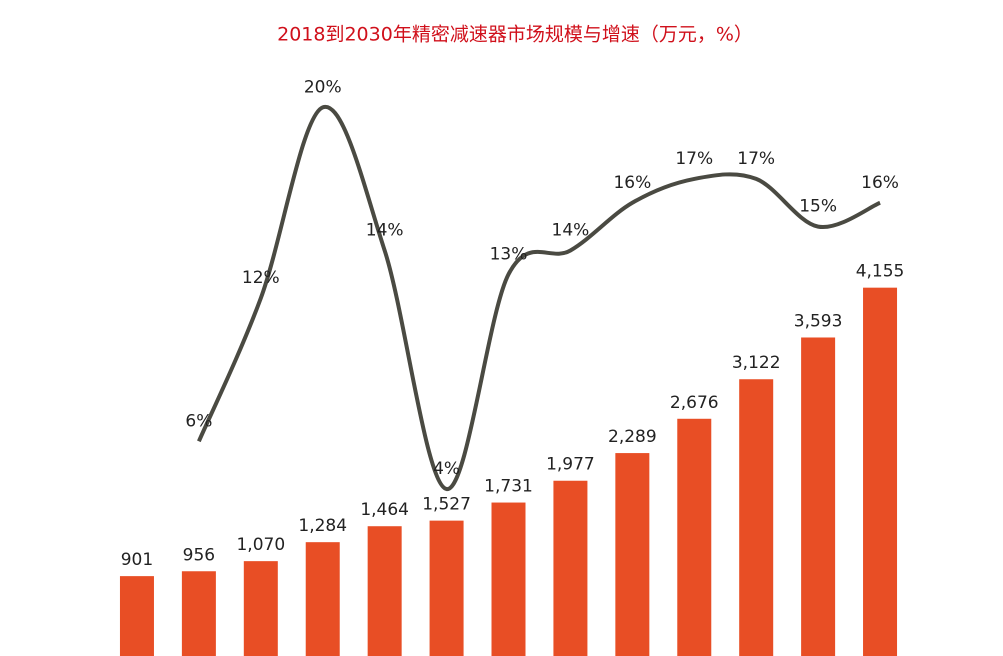  I want to click on data-label: 3,593, so click(818, 321).